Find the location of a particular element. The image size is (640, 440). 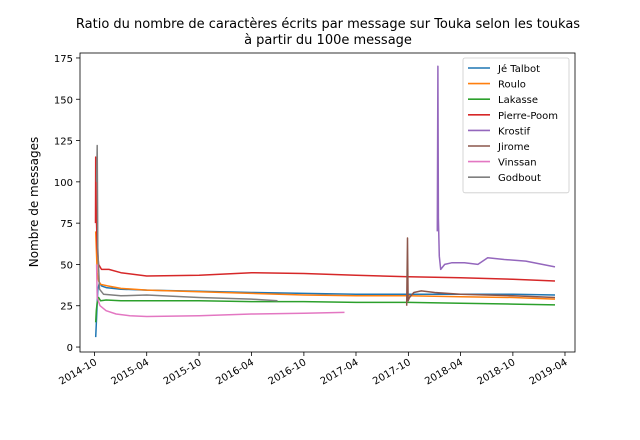

y-tick-label: 25 is located at coordinates (66, 307).